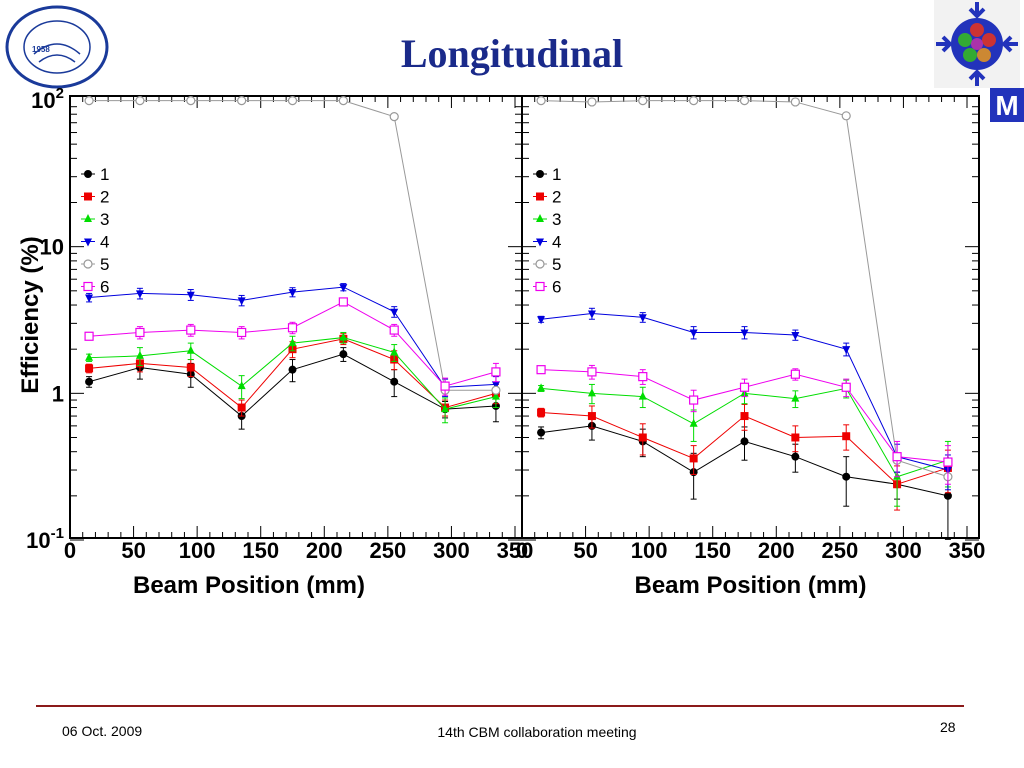  What do you see at coordinates (556, 174) in the screenshot?
I see `legend-label: 1` at bounding box center [556, 174].